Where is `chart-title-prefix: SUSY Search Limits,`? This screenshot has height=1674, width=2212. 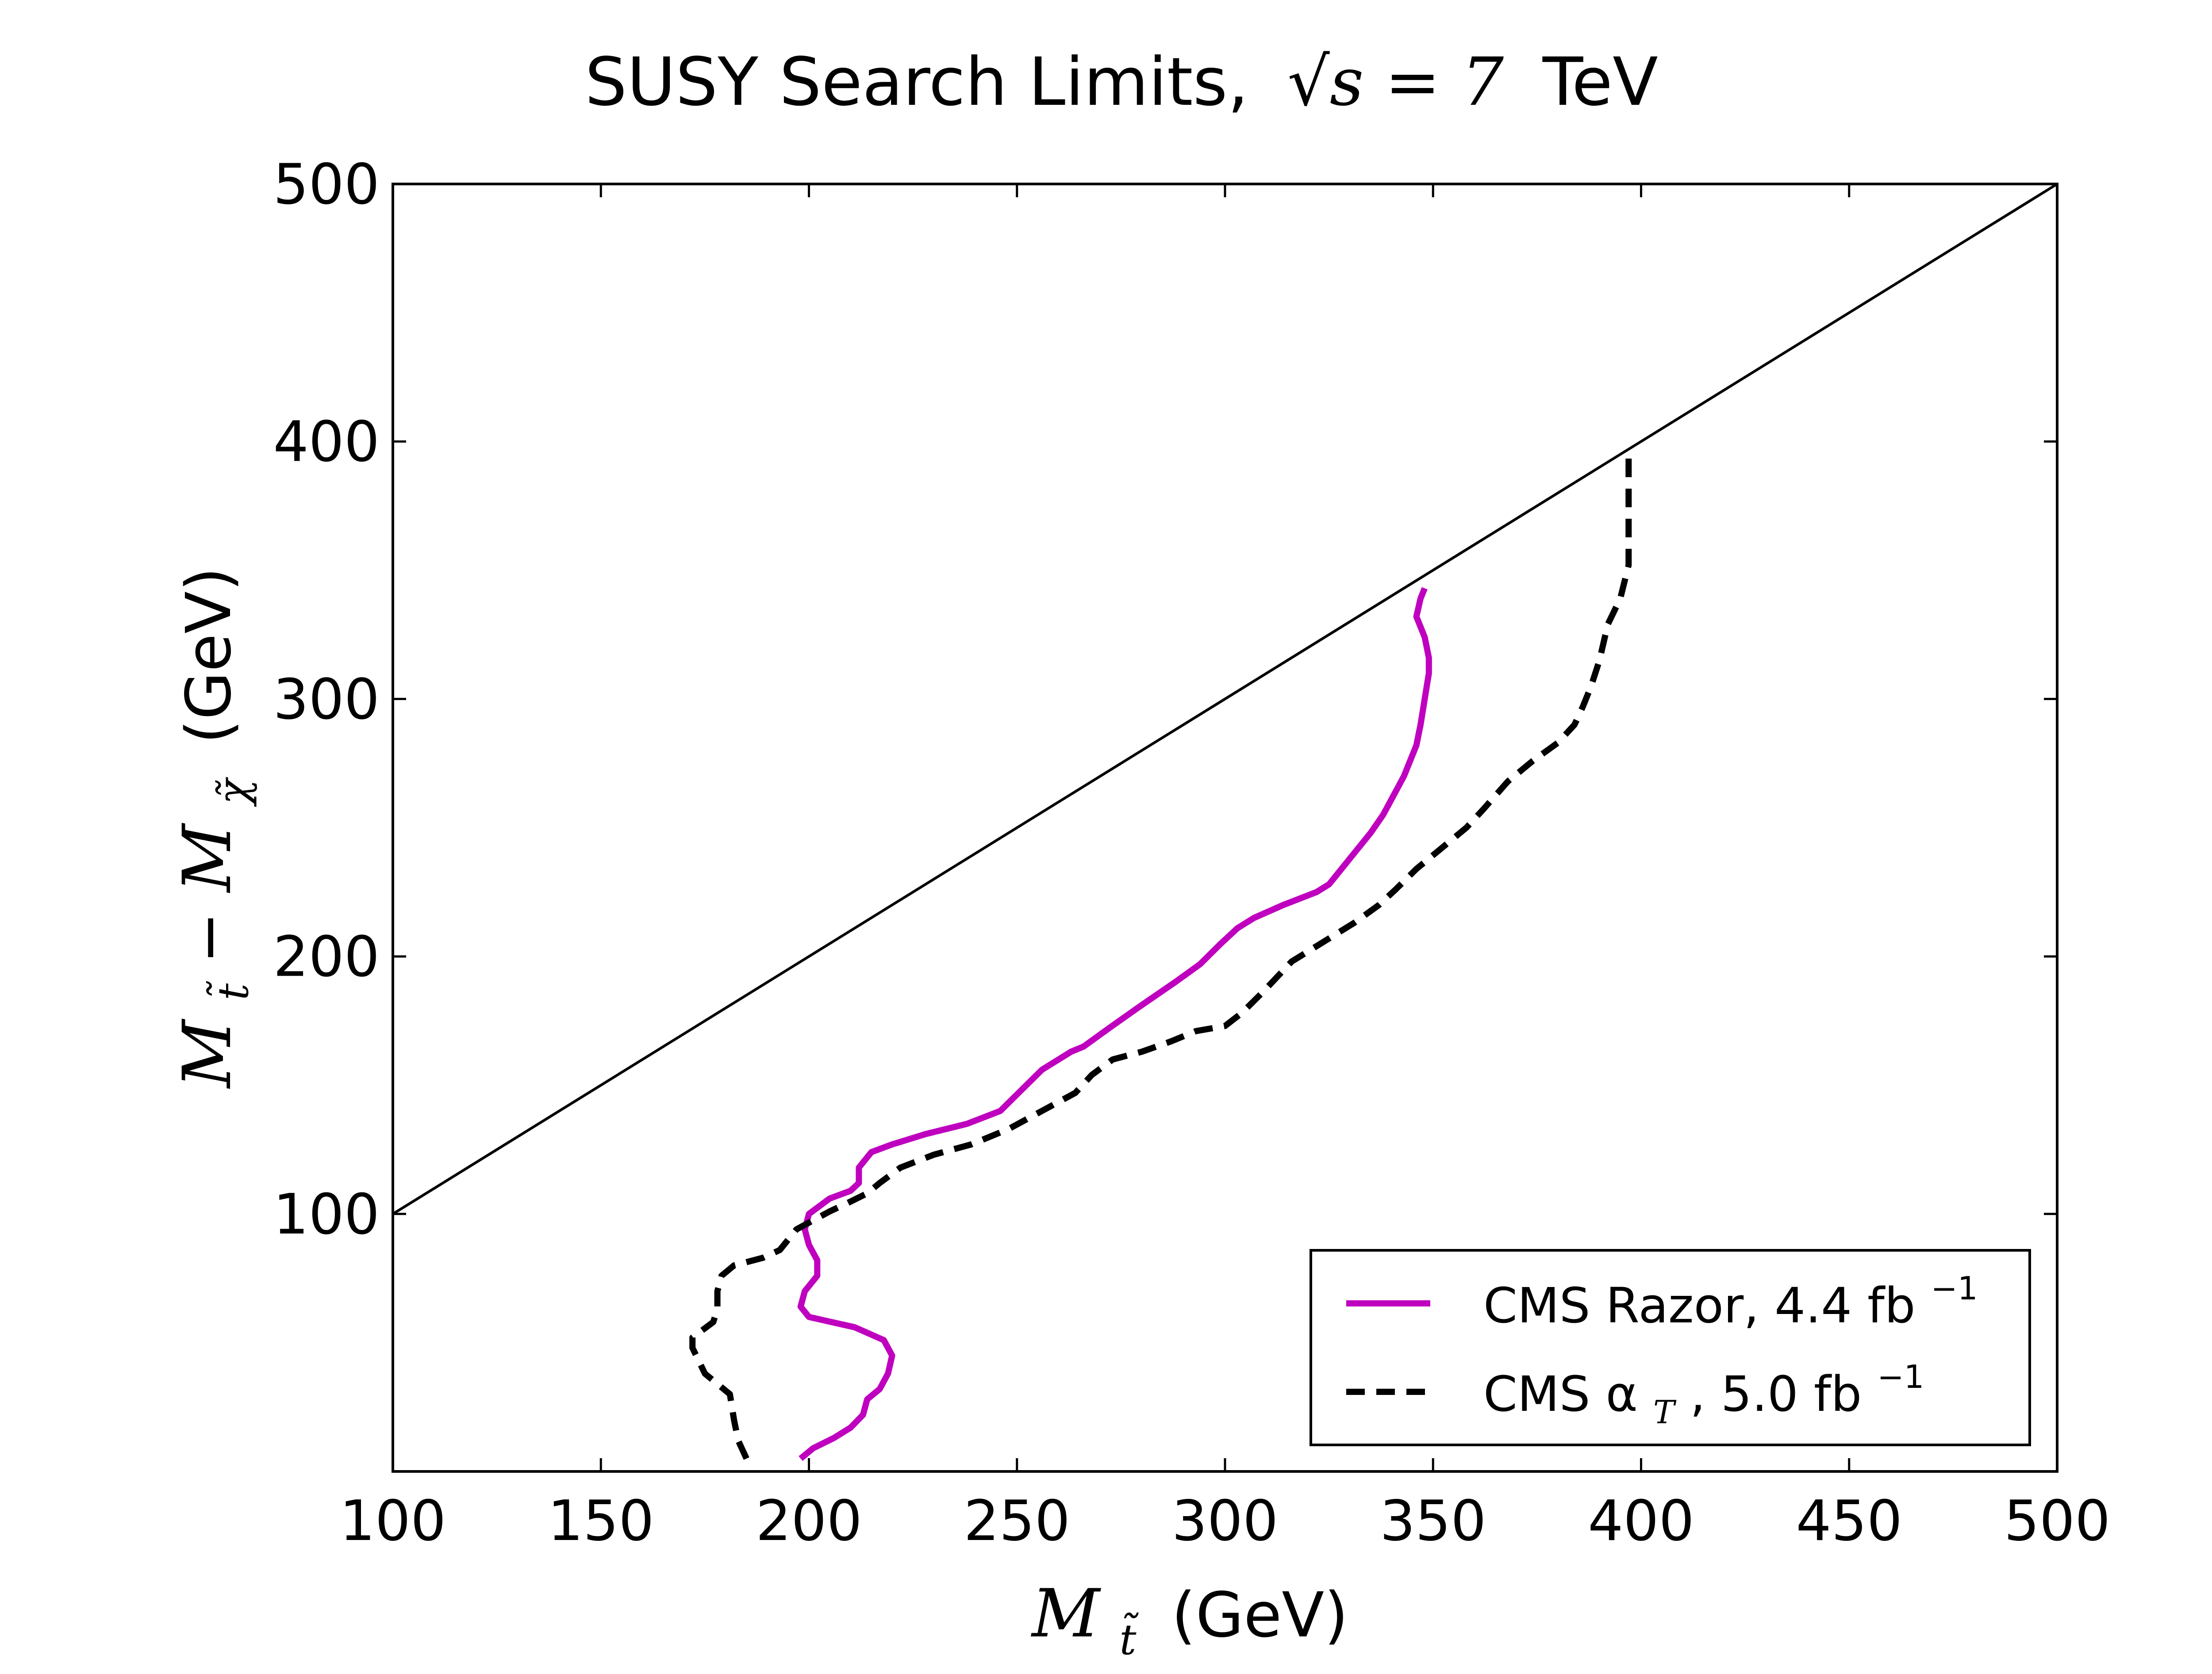
chart-title-prefix: SUSY Search Limits, is located at coordinates (917, 82).